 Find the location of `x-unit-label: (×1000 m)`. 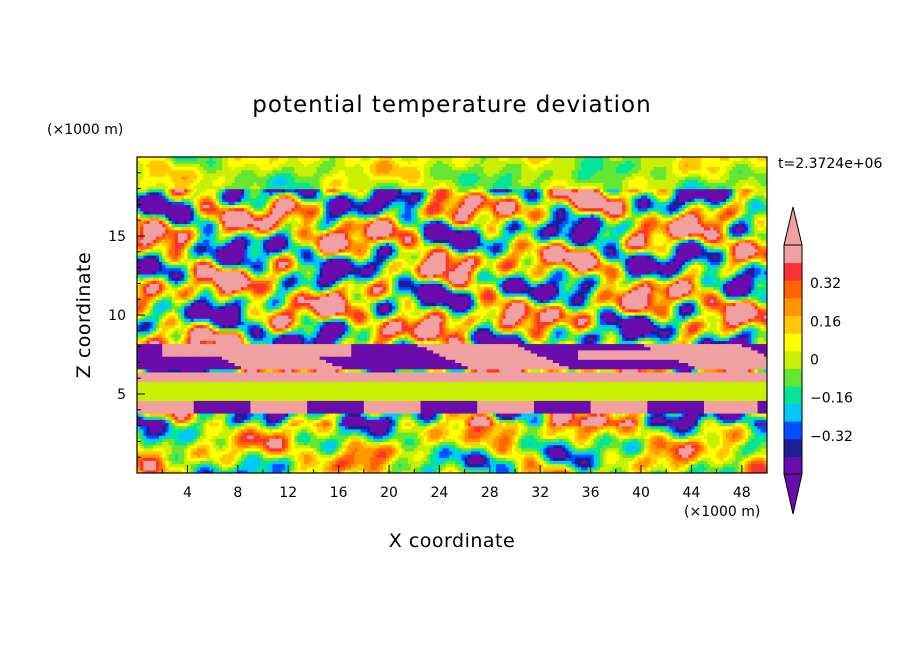

x-unit-label: (×1000 m) is located at coordinates (722, 512).